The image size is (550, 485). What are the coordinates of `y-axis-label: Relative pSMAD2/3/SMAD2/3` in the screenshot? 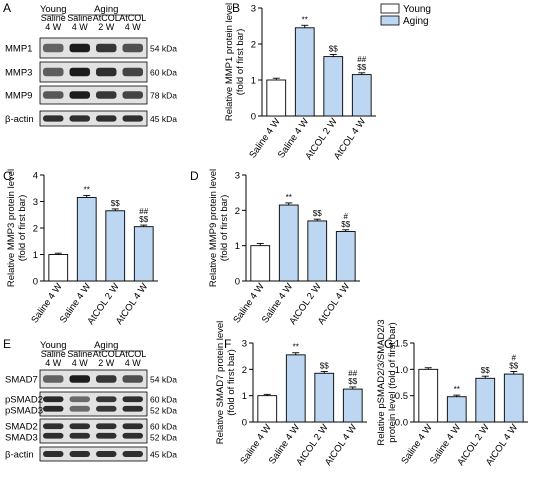 It's located at (381, 382).